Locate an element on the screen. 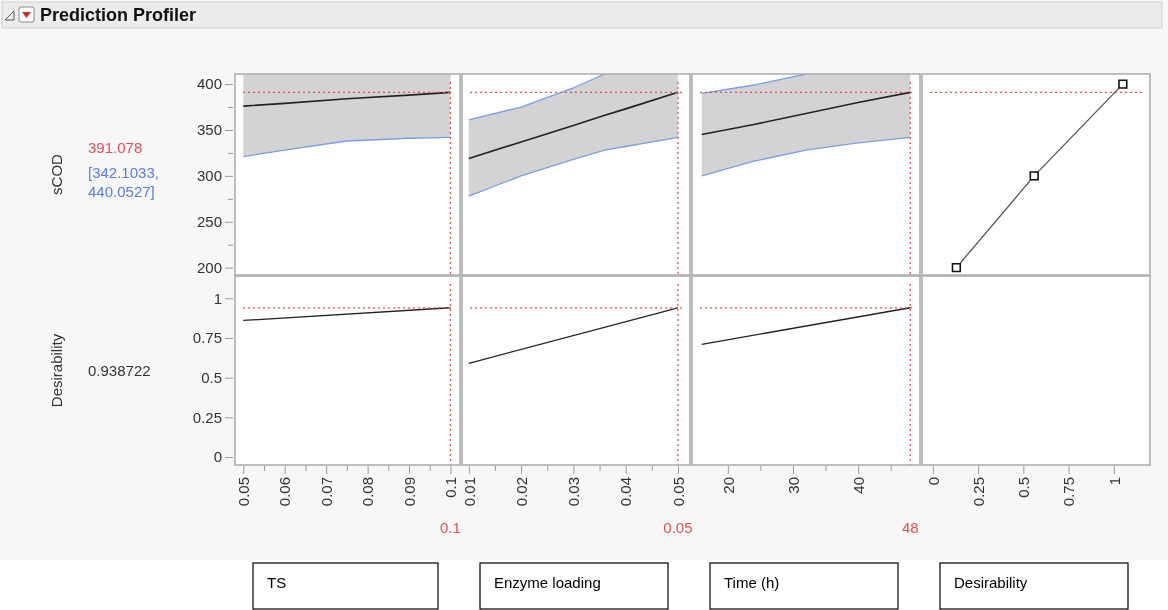 This screenshot has width=1168, height=610. x-tick-label: 0.08 is located at coordinates (368, 492).